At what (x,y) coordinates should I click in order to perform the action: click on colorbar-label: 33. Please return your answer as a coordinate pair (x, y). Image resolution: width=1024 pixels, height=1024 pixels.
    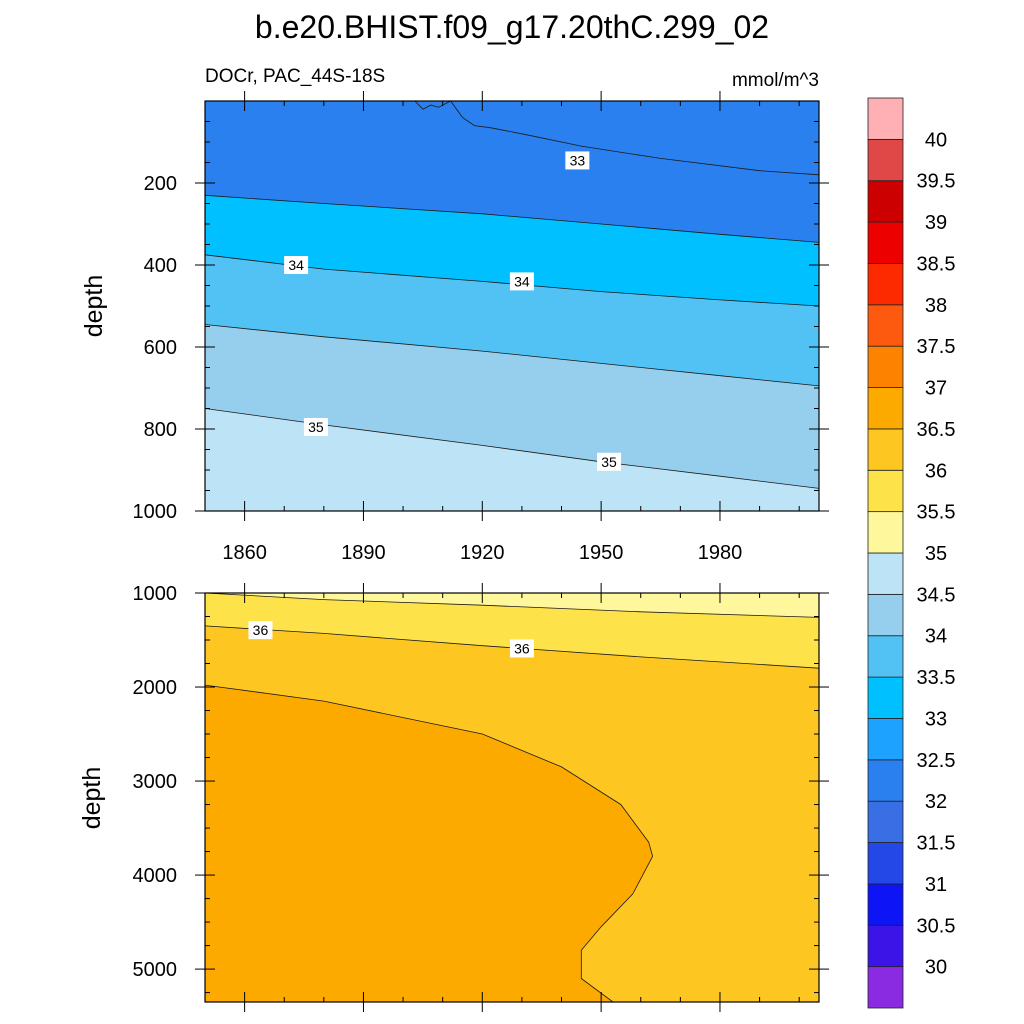
    Looking at the image, I should click on (936, 719).